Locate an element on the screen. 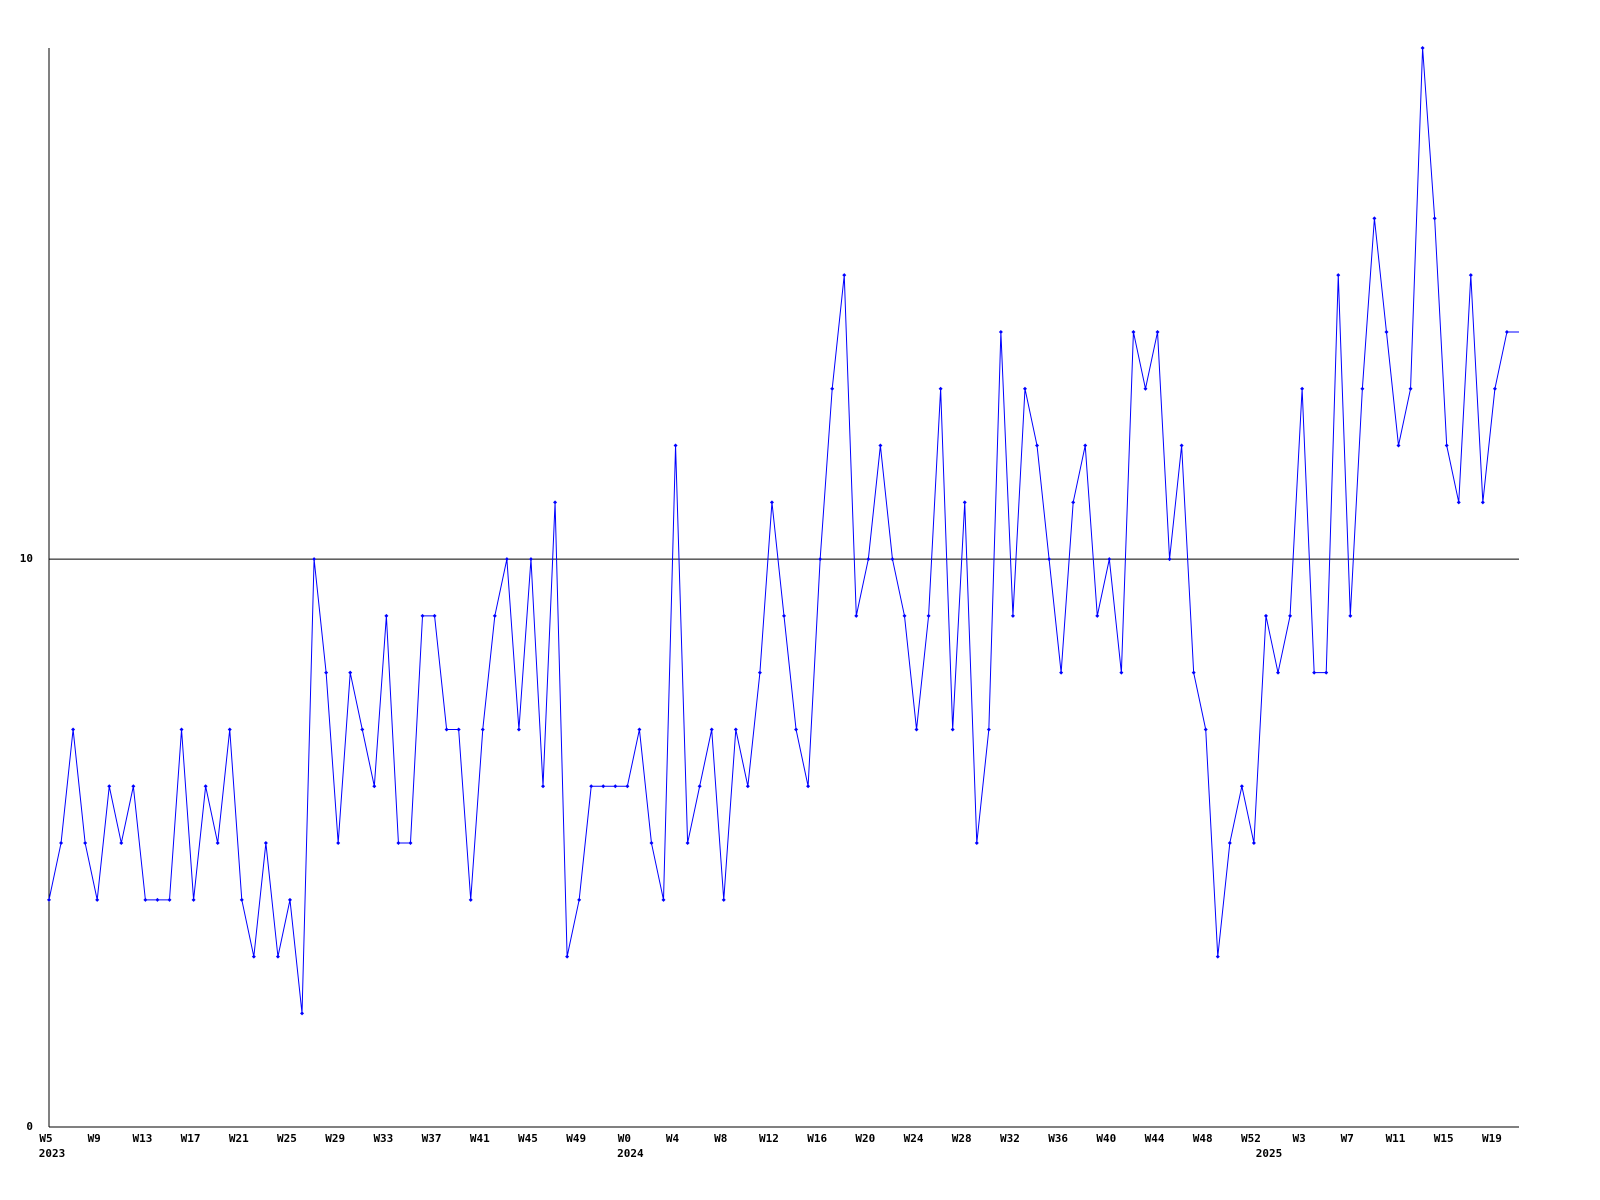  x-tick-label: W12 is located at coordinates (769, 1138).